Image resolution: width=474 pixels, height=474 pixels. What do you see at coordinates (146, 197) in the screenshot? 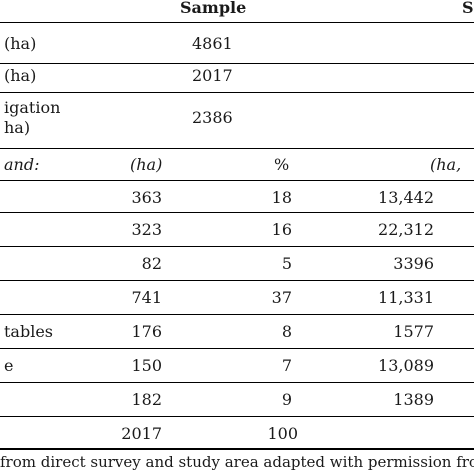
I see `row-ha: 363` at bounding box center [146, 197].